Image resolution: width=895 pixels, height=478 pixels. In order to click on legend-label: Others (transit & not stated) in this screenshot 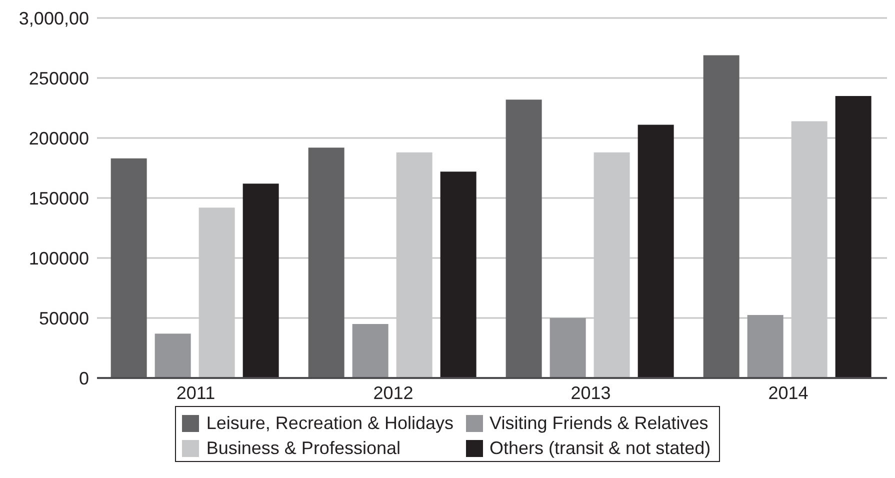, I will do `click(600, 448)`.